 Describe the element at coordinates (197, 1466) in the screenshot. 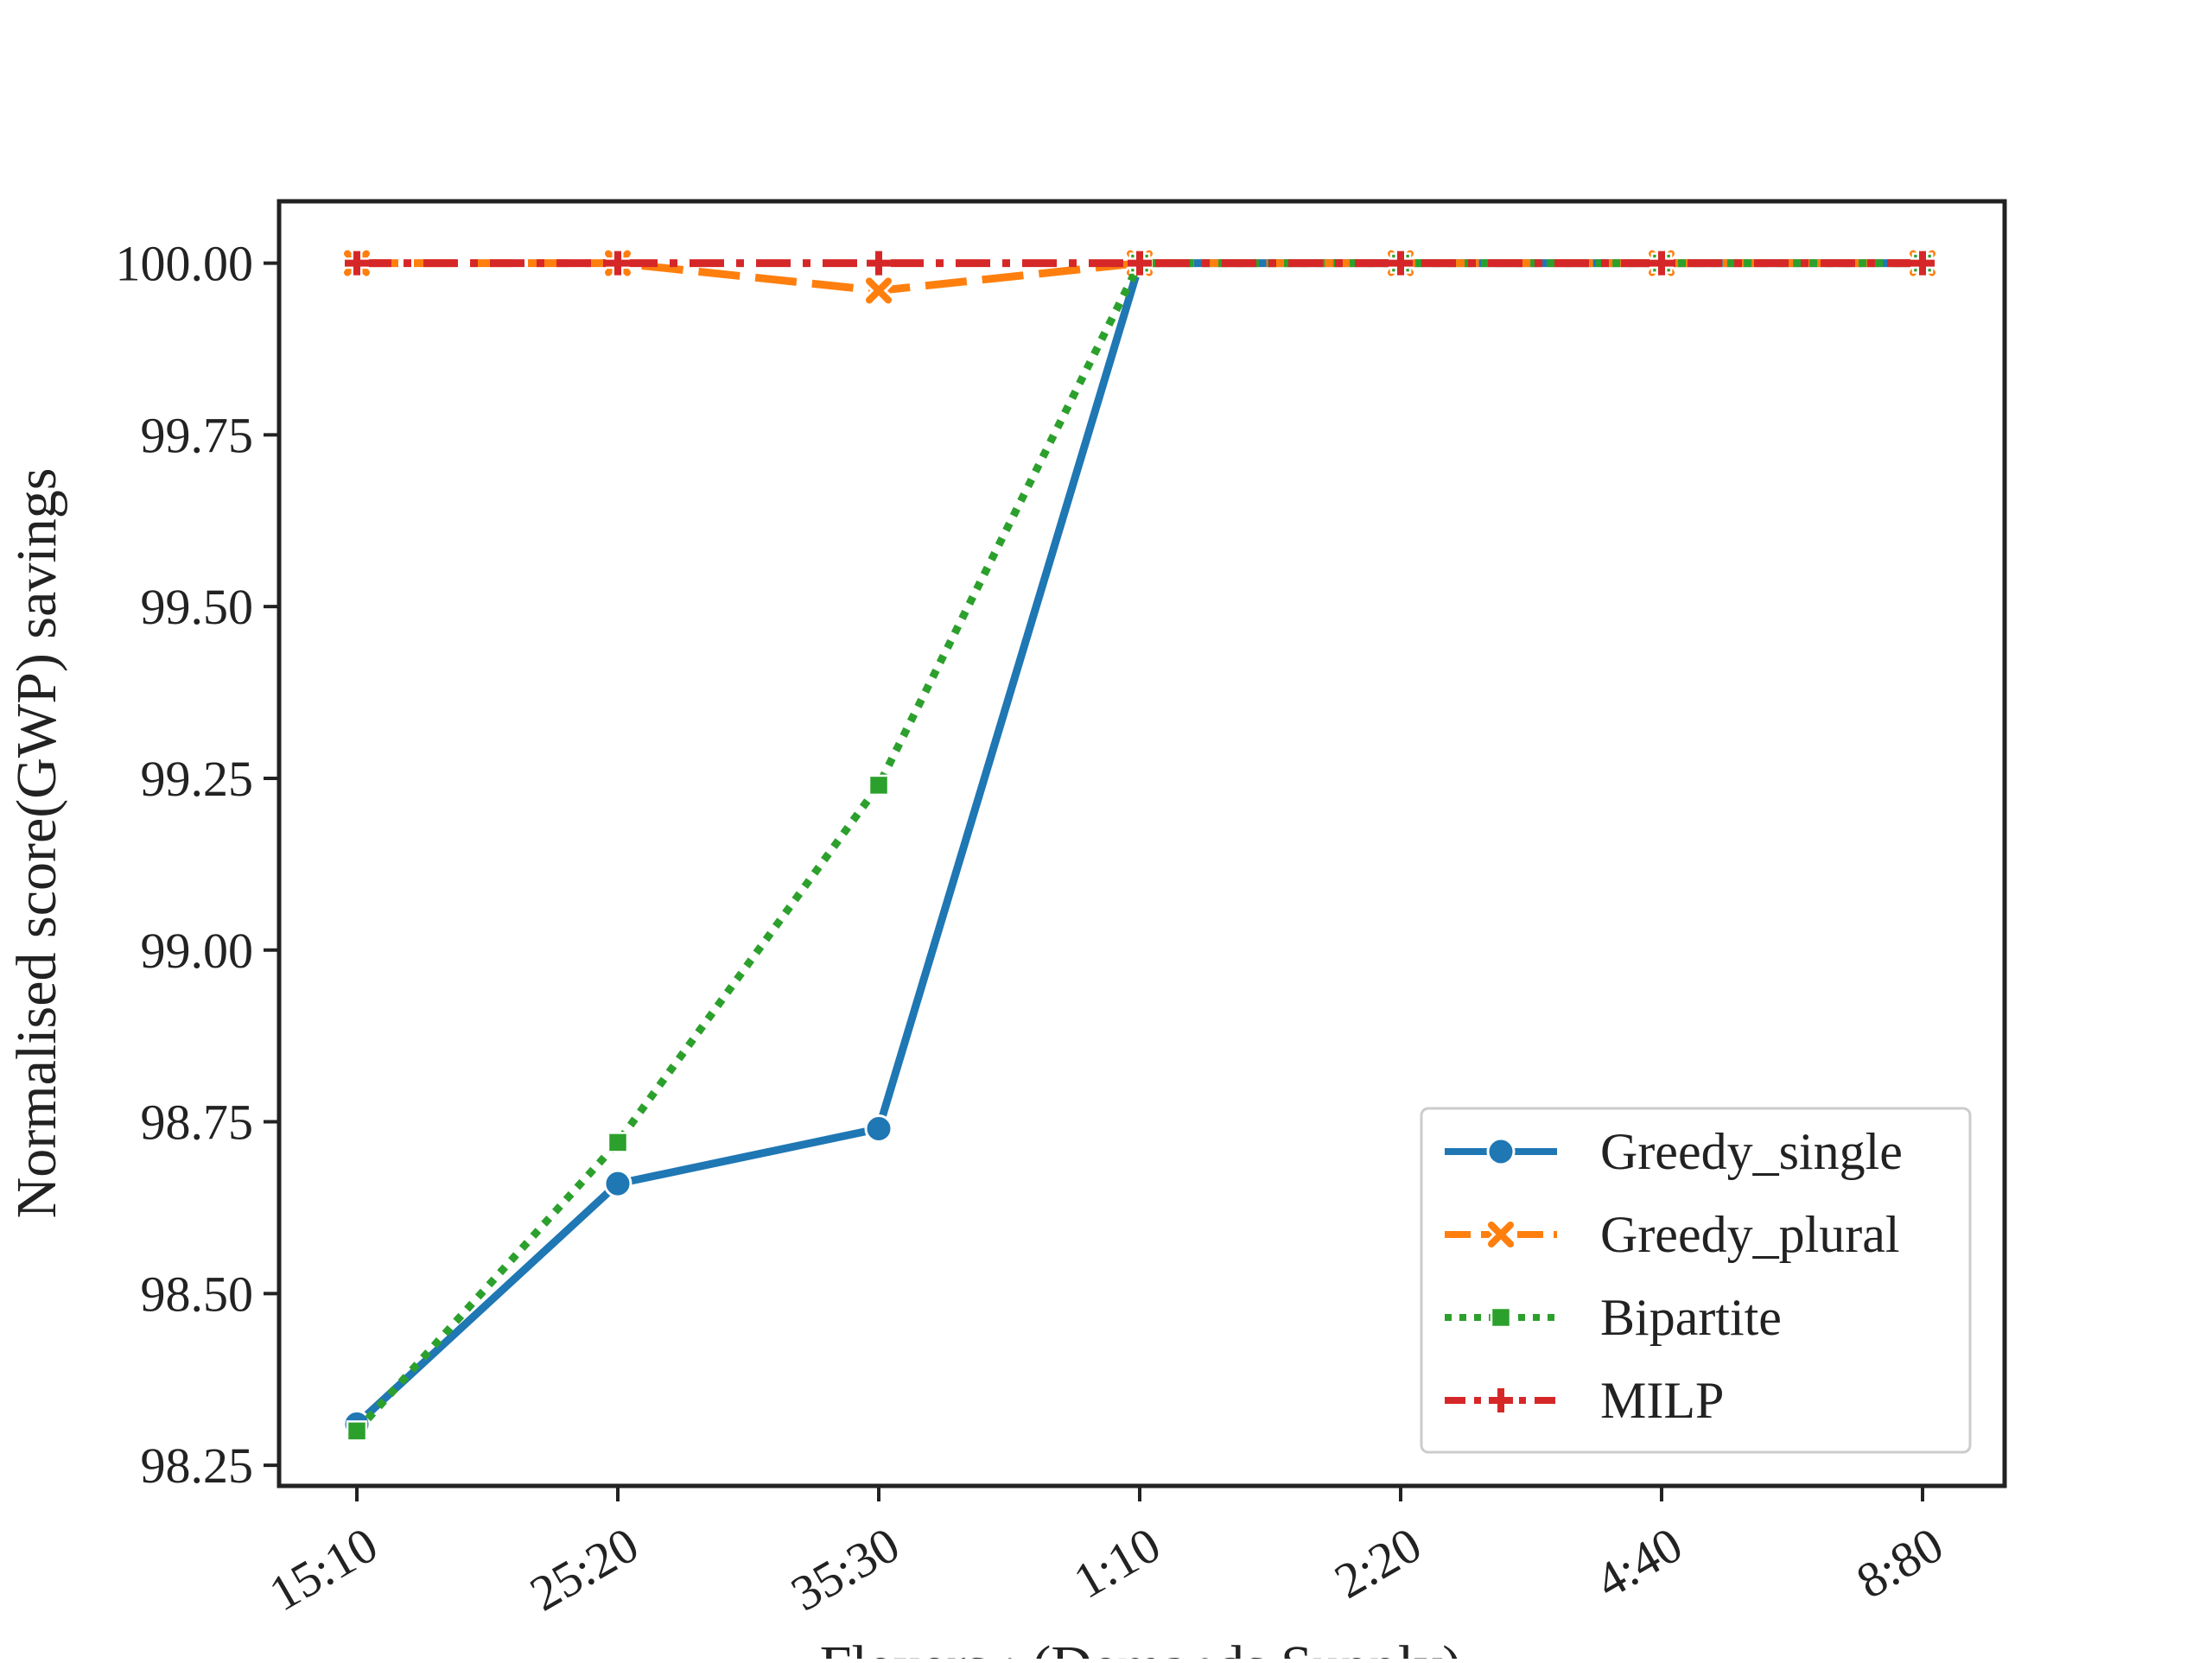

I see `y-tick-label-0: 98.25` at that location.